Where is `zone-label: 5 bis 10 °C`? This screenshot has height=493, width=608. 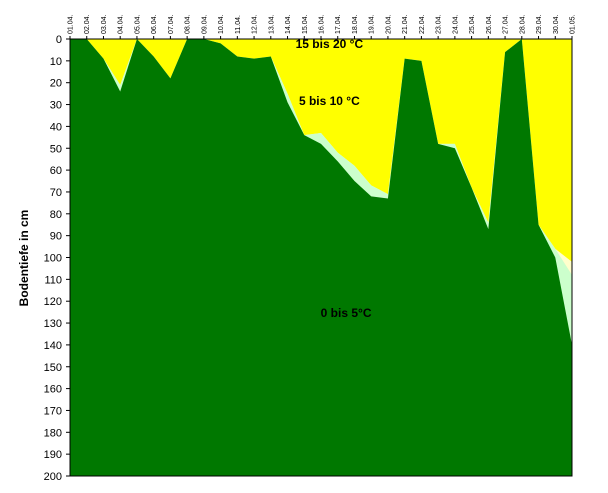 zone-label: 5 bis 10 °C is located at coordinates (329, 101).